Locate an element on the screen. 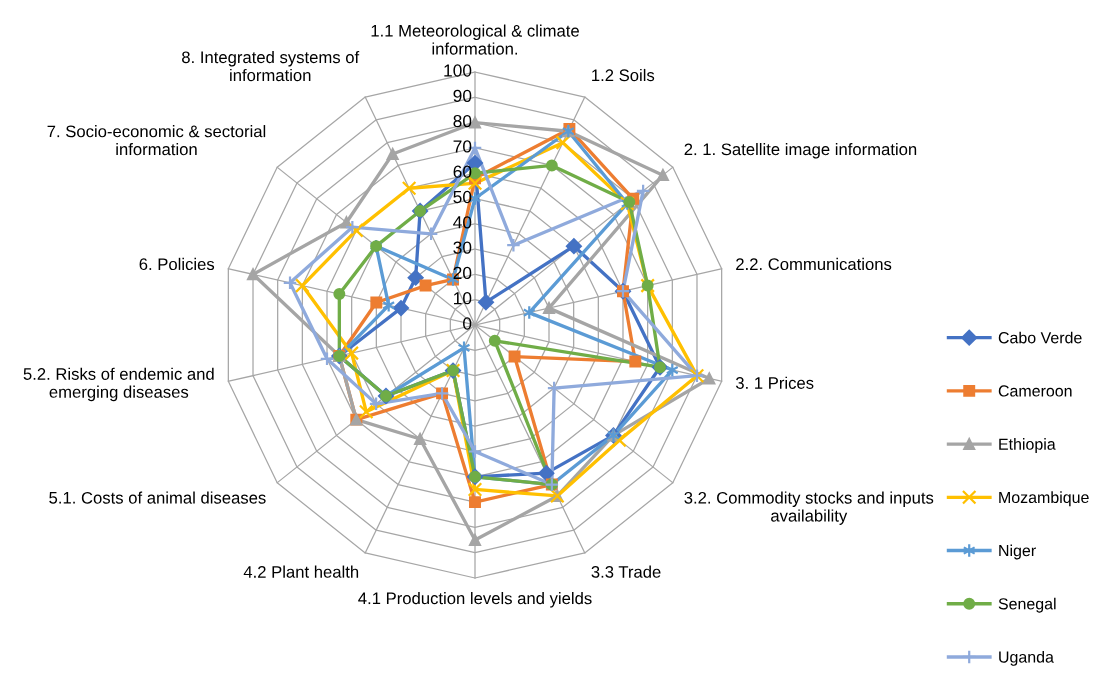 Image resolution: width=1112 pixels, height=674 pixels. legend-label: Cameroon is located at coordinates (1035, 391).